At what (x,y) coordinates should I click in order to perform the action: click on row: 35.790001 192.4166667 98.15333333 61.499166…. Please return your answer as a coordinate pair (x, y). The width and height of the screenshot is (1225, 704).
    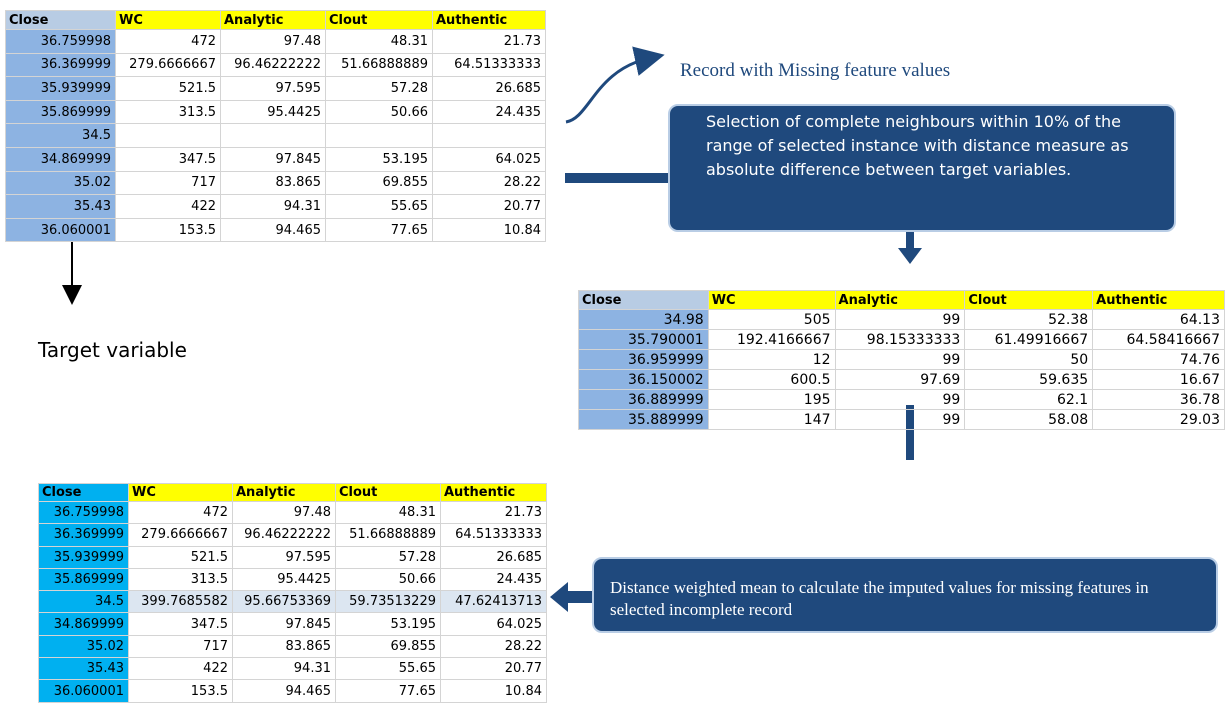
    Looking at the image, I should click on (901, 339).